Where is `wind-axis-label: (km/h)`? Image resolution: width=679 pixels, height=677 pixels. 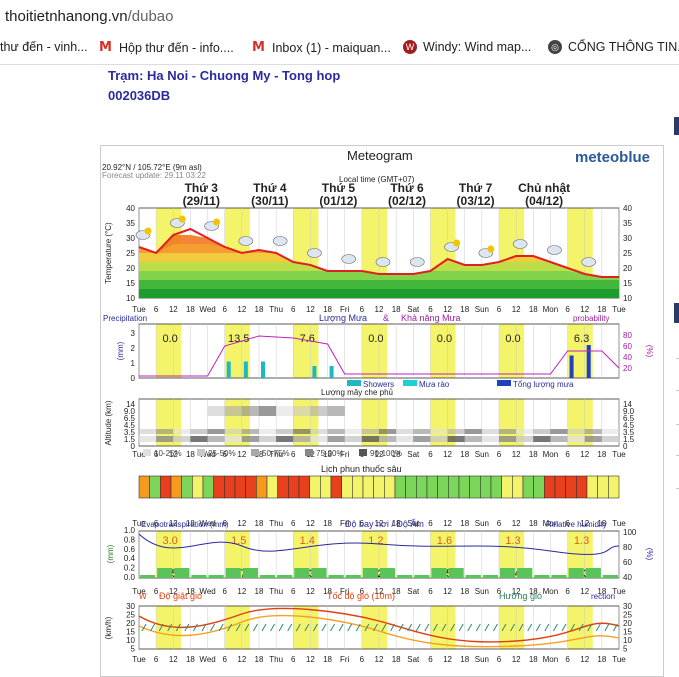 wind-axis-label: (km/h) is located at coordinates (108, 627).